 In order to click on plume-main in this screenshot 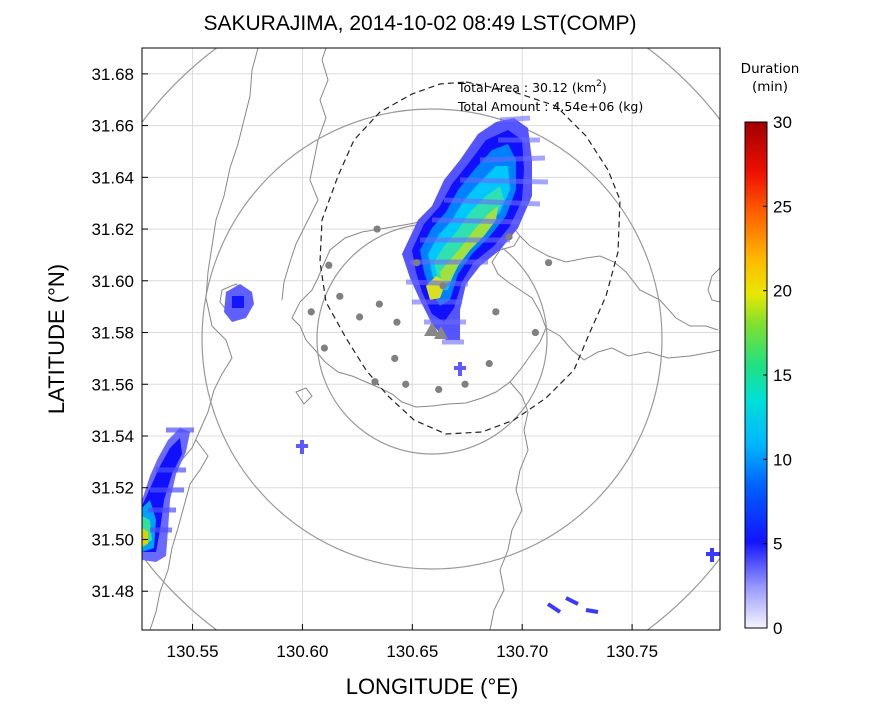, I will do `click(475, 230)`.